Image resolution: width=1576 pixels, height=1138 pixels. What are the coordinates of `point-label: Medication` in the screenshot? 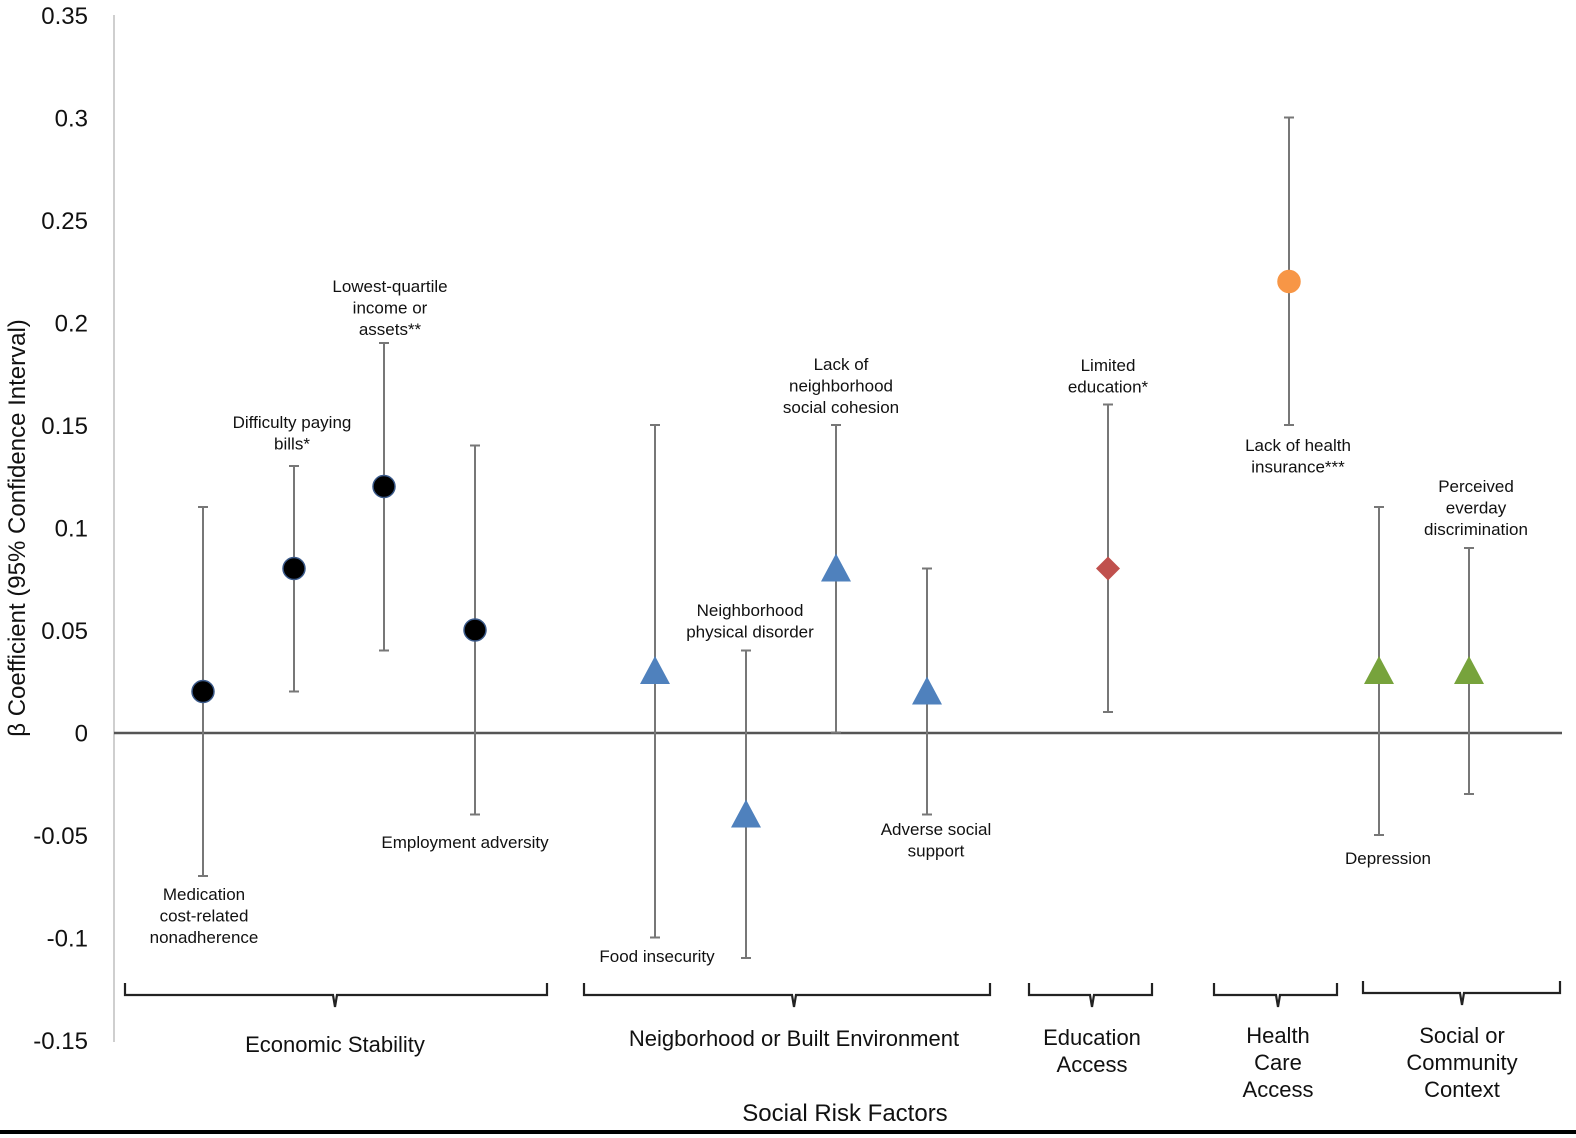 It's located at (204, 894).